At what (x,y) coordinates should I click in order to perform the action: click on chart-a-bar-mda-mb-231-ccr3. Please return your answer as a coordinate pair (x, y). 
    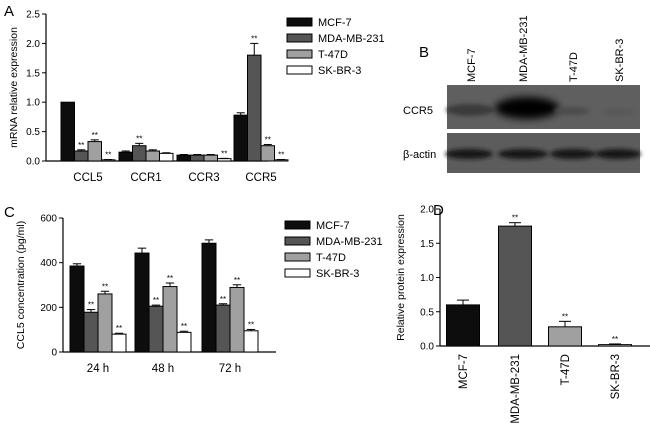
    Looking at the image, I should click on (197, 158).